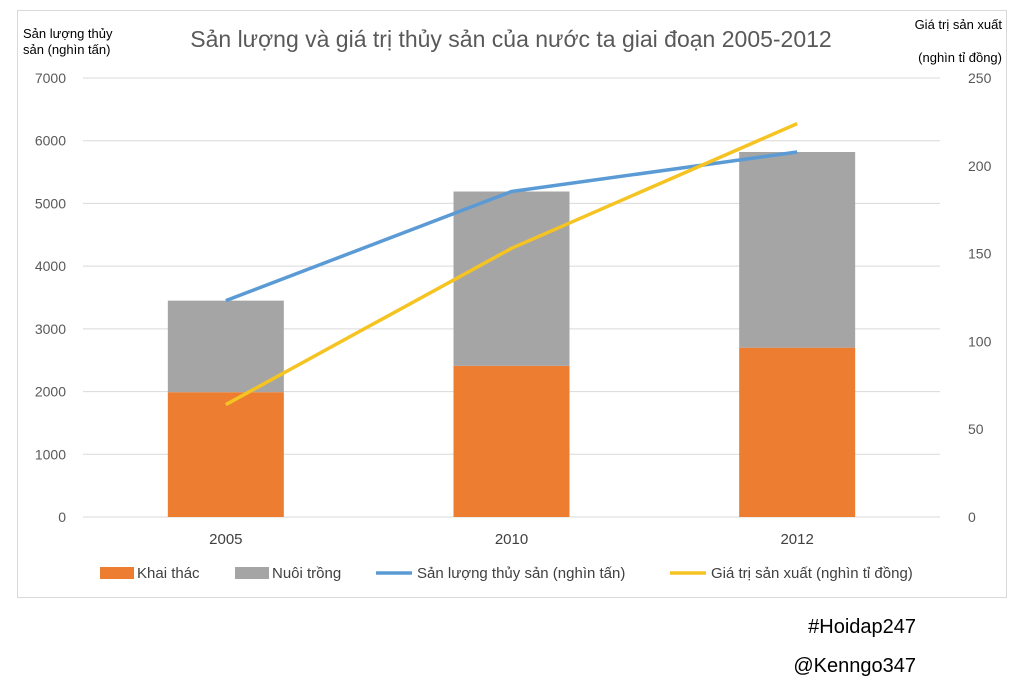 This screenshot has width=1024, height=700. I want to click on y-left-tick-label: 4000, so click(50, 266).